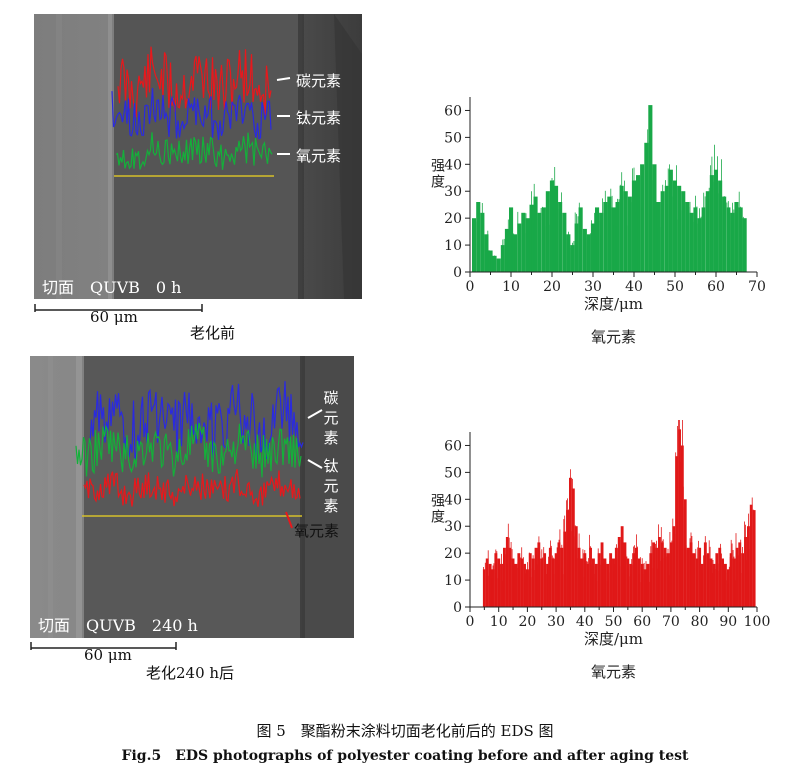  I want to click on label-titanium-after: 钛元素, so click(331, 486).